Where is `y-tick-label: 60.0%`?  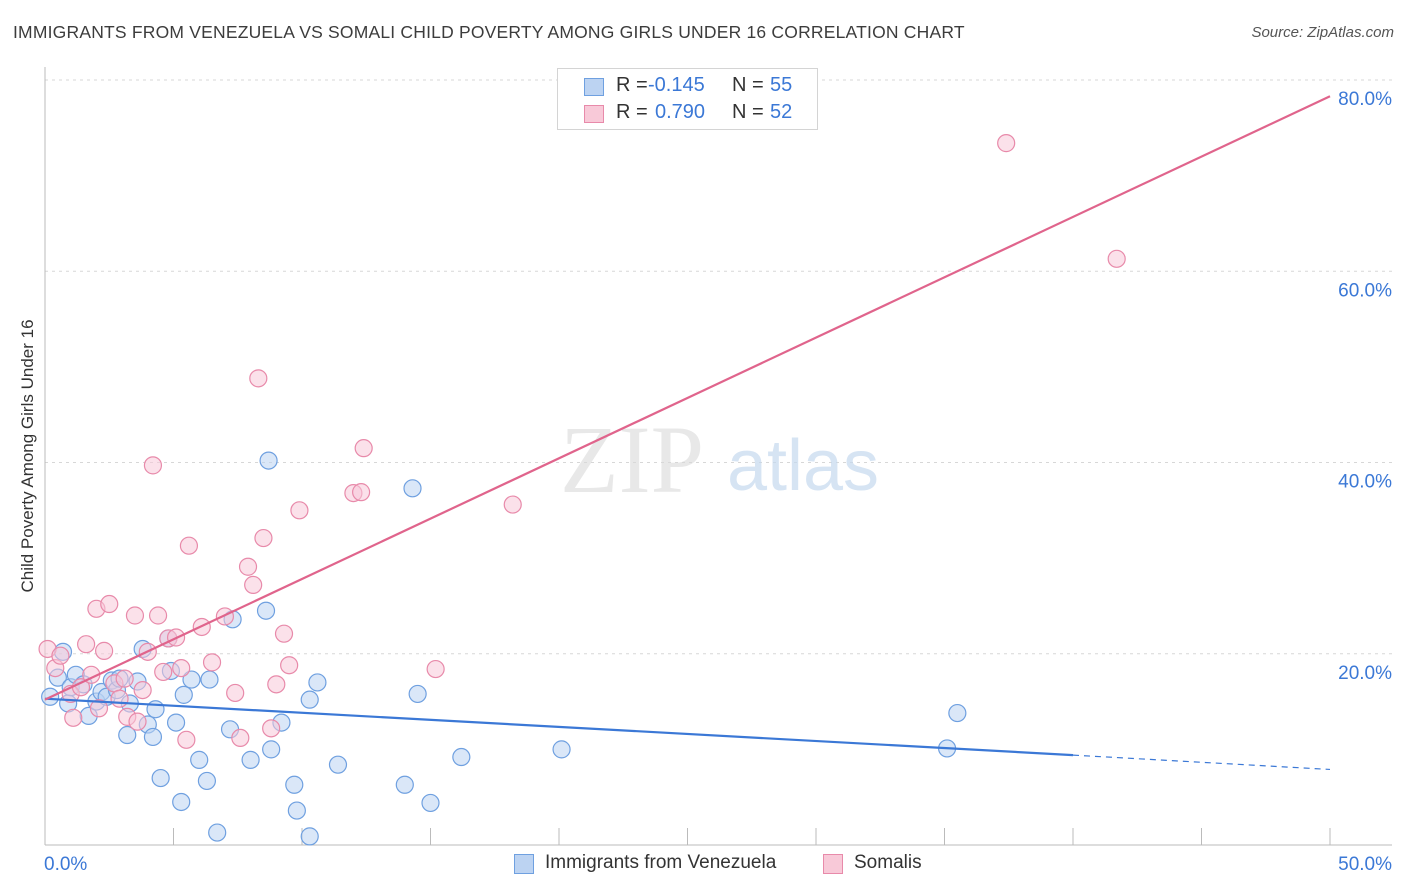
y-tick-label: 60.0% is located at coordinates (1365, 290).